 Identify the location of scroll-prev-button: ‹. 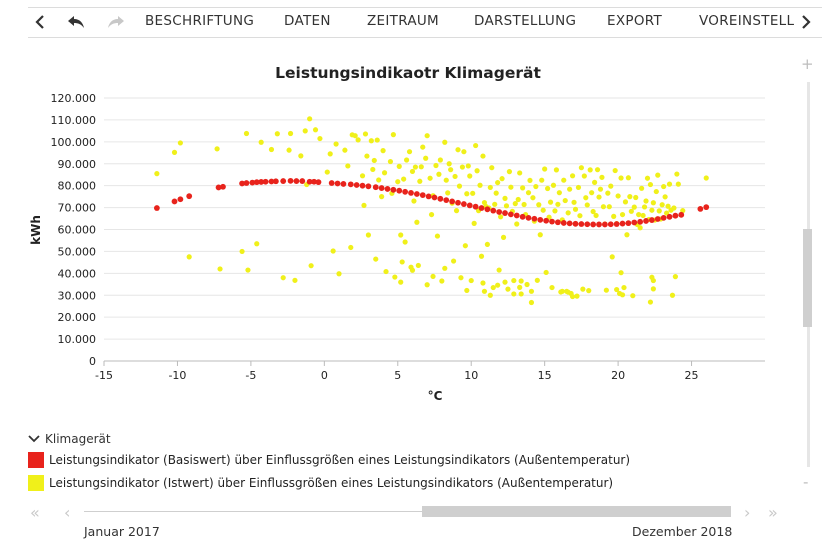
(67, 512).